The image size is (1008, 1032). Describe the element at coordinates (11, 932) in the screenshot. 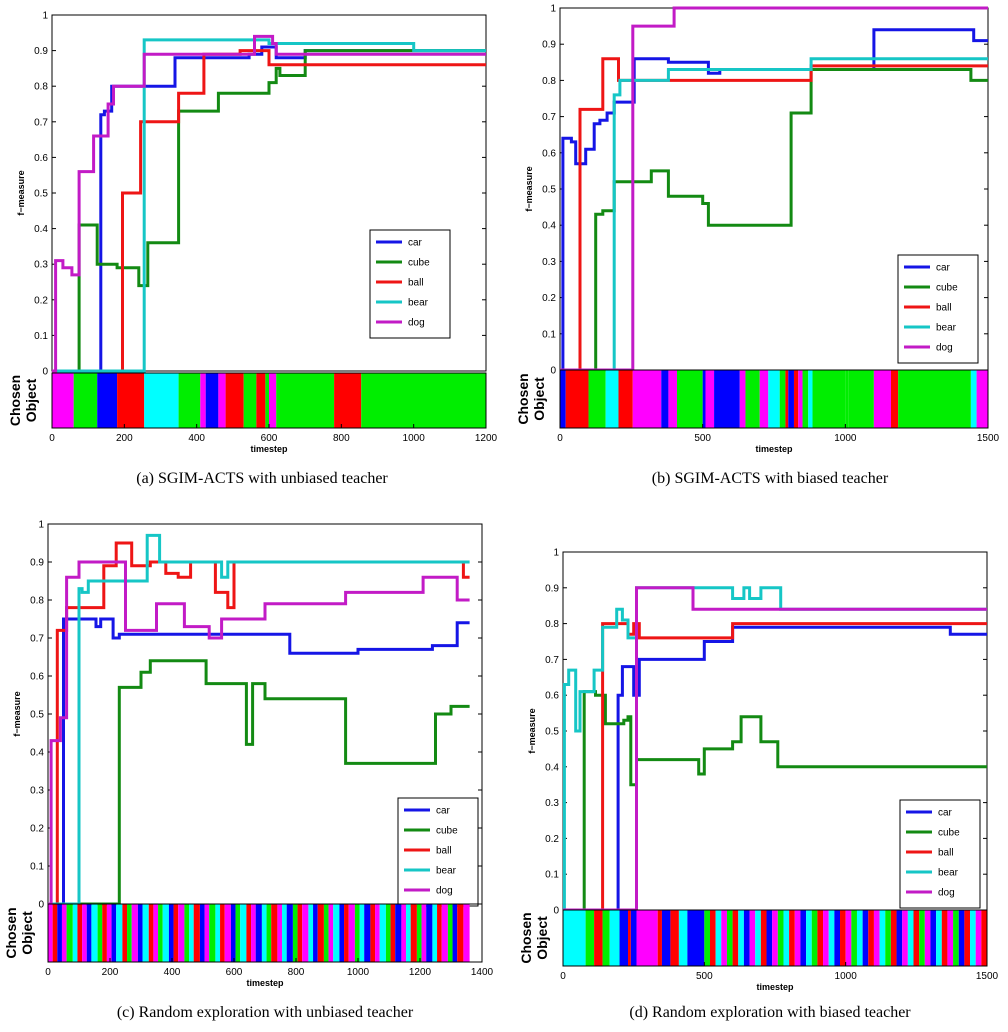

I see `chosen-object-label: Chosen` at that location.